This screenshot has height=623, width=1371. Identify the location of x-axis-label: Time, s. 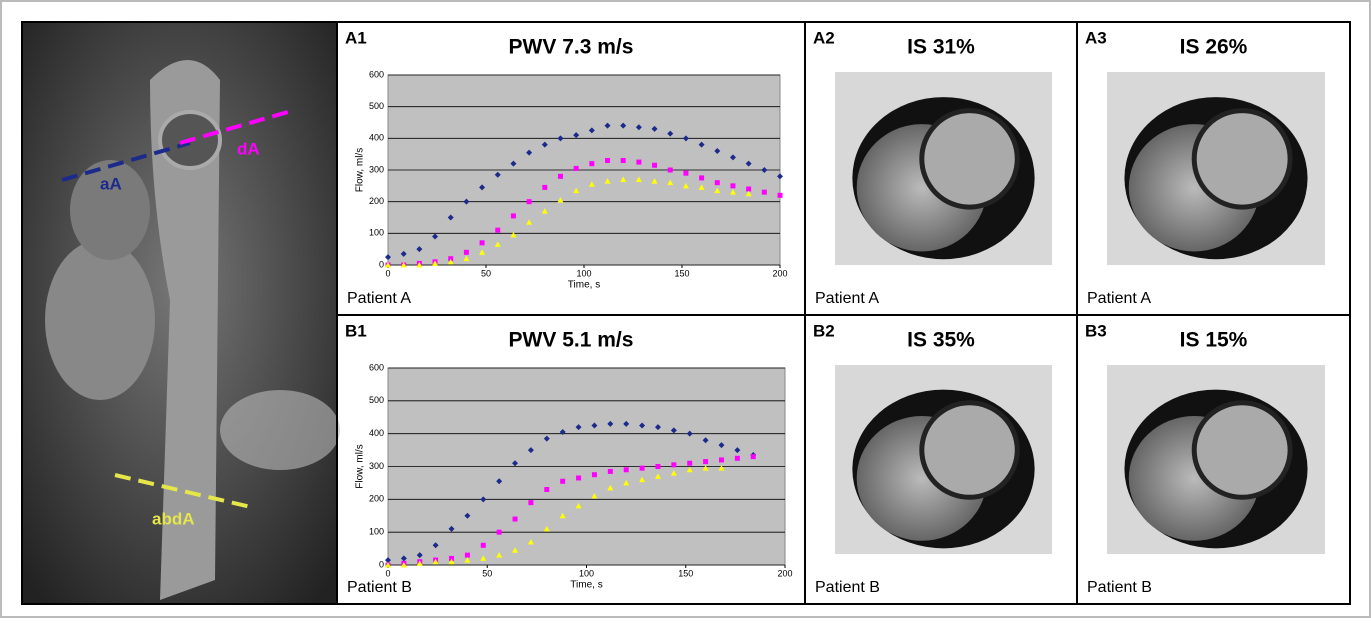
(586, 585).